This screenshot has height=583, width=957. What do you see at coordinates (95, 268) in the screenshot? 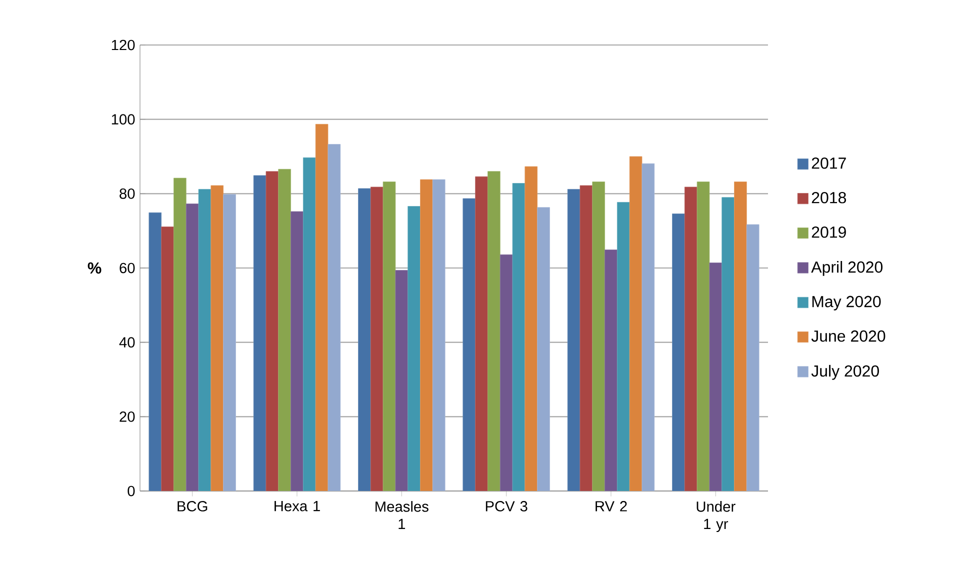
I see `y-axis-title: %` at bounding box center [95, 268].